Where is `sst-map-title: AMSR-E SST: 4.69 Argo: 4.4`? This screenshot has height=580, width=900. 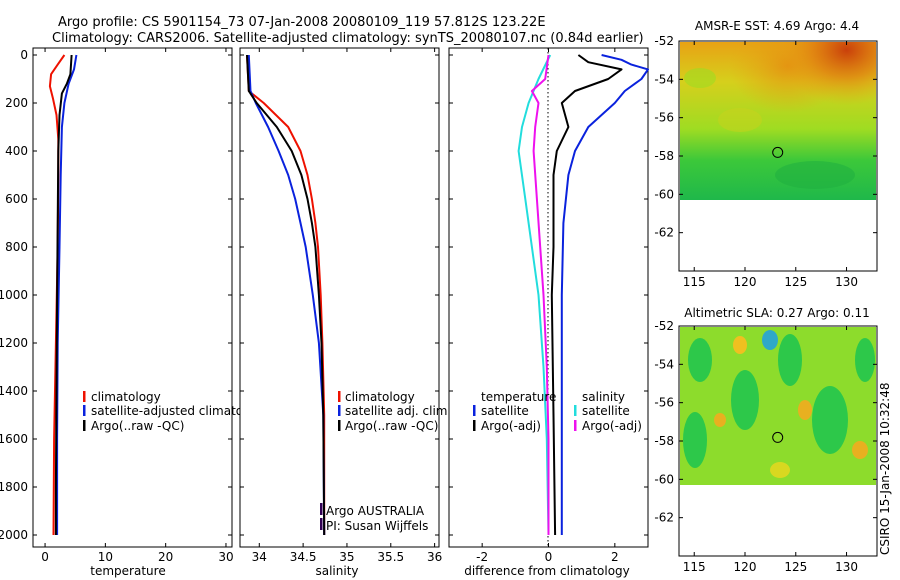
sst-map-title: AMSR-E SST: 4.69 Argo: 4.4 is located at coordinates (777, 26).